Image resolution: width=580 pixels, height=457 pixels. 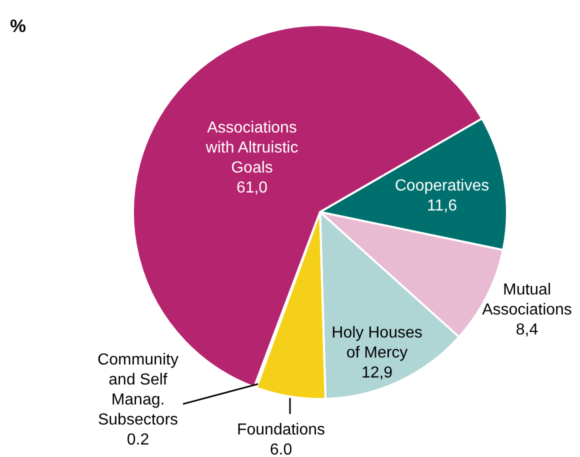 I want to click on data-label: 6.0, so click(x=281, y=449).